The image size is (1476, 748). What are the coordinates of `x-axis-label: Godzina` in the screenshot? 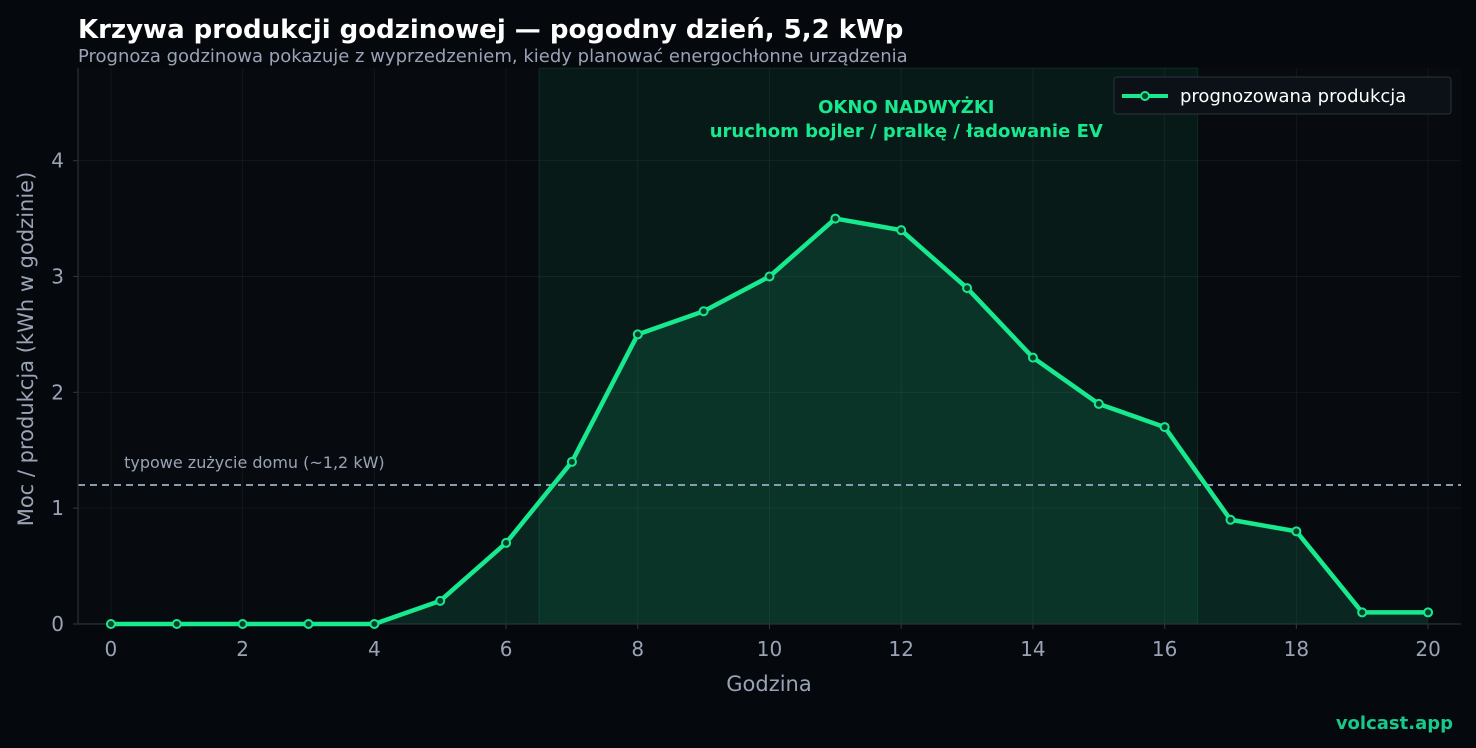 It's located at (769, 684).